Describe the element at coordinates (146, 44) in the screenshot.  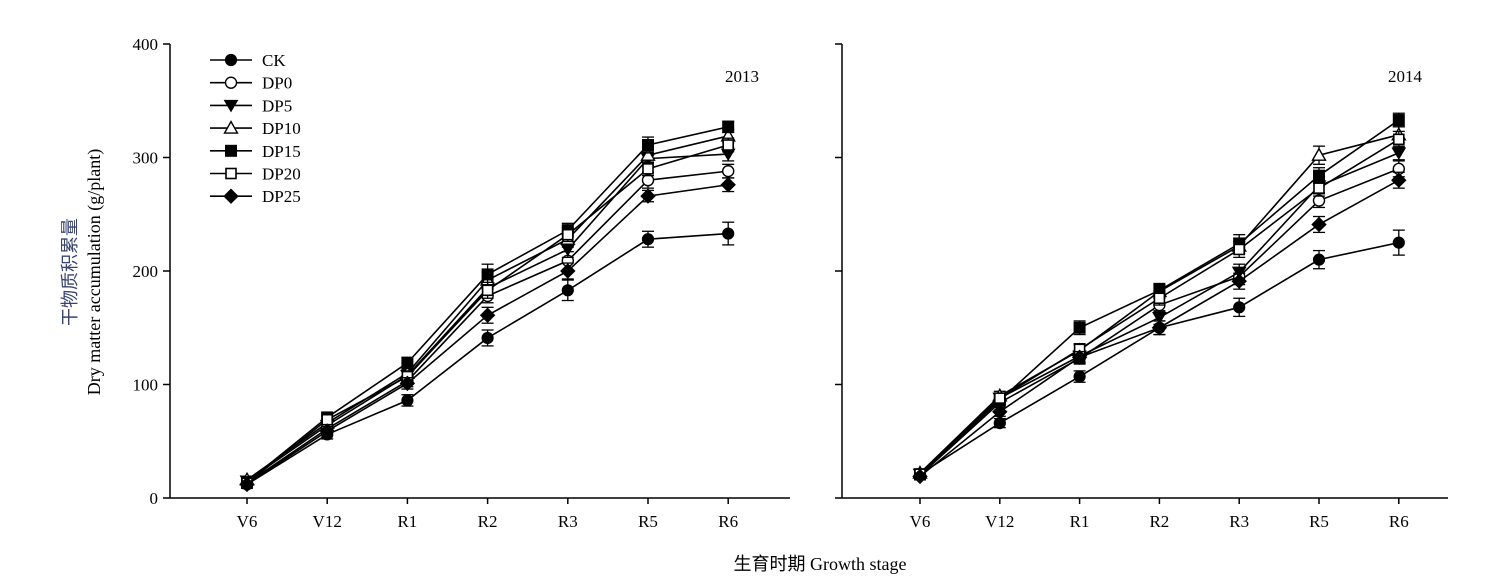
I see `y-tick-label: 400` at that location.